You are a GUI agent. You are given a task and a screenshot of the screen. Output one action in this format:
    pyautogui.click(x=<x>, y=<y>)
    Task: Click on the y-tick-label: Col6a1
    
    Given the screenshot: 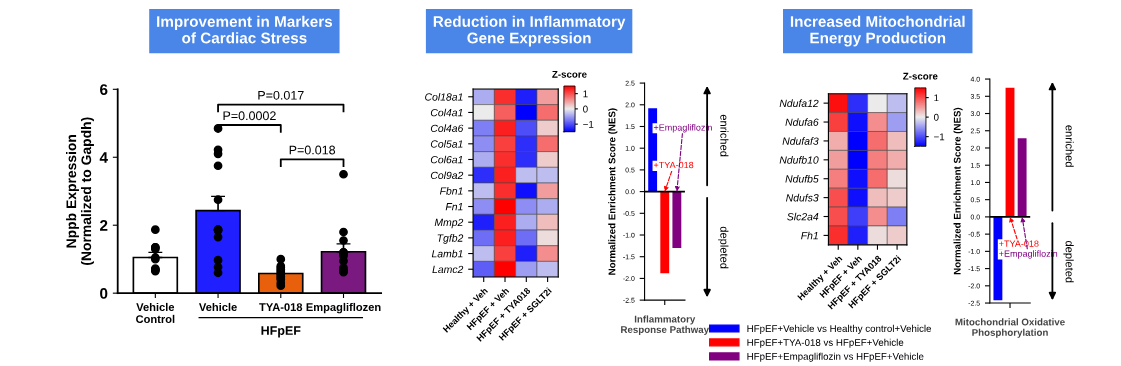 What is the action you would take?
    pyautogui.click(x=446, y=159)
    